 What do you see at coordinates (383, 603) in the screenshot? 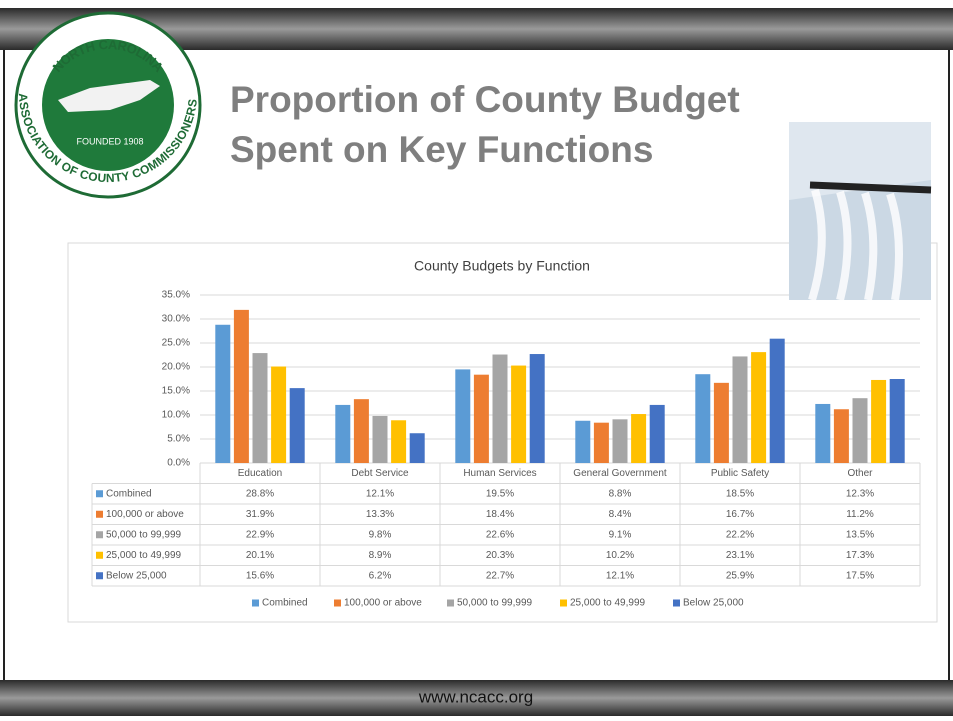
I see `legend-label: 100,000 or above` at bounding box center [383, 603].